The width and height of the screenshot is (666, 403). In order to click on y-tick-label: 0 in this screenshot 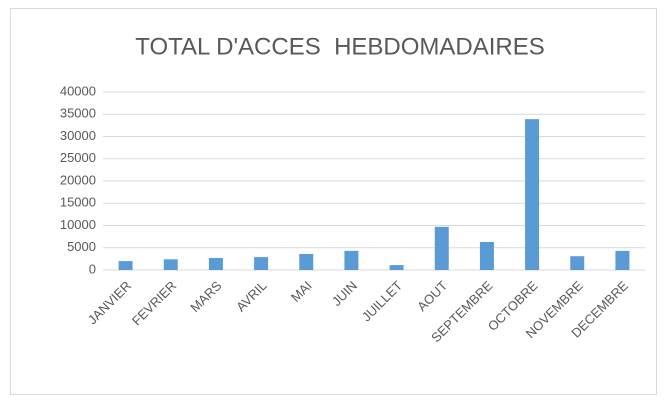, I will do `click(92, 268)`.